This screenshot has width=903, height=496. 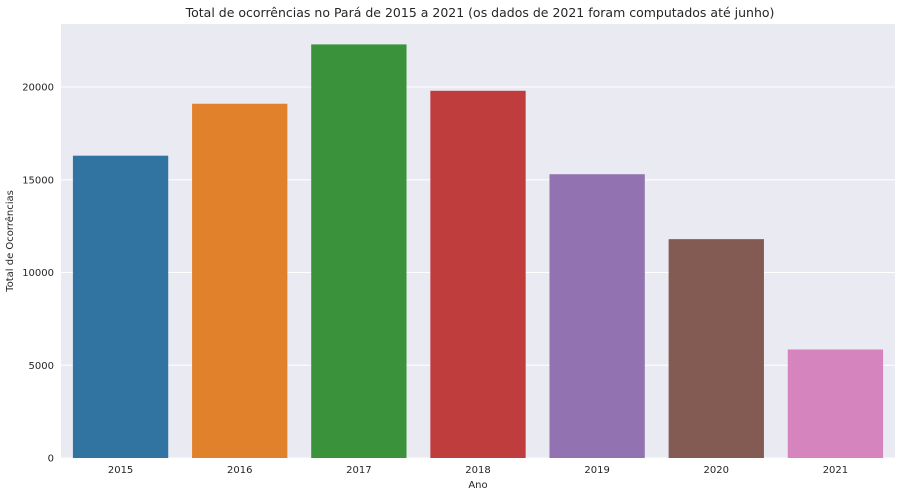 I want to click on bar-2019, so click(x=597, y=316).